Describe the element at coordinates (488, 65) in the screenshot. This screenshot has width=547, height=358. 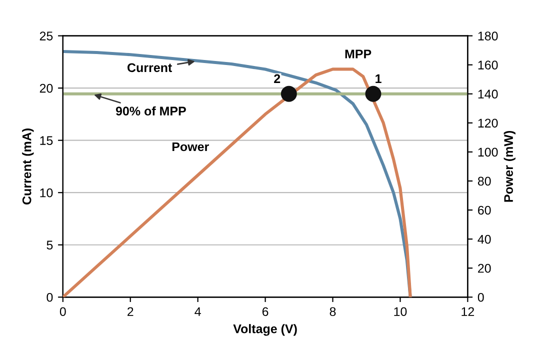
I see `y2-tick-label: 160` at that location.